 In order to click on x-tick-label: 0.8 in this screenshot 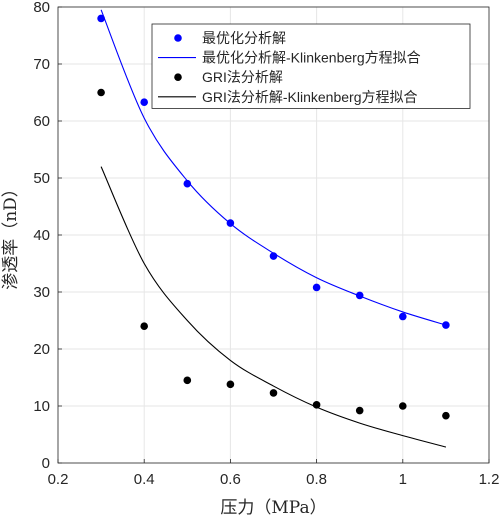, I will do `click(316, 479)`.